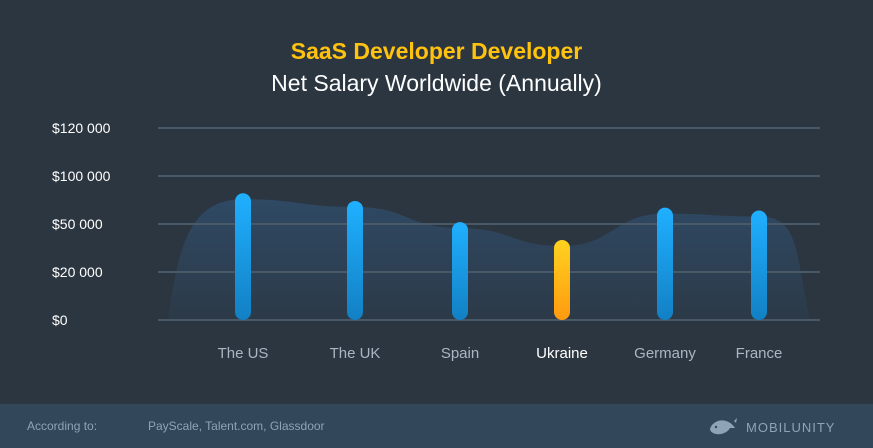 The height and width of the screenshot is (448, 873). What do you see at coordinates (81, 128) in the screenshot?
I see `y-tick-label: $120 000` at bounding box center [81, 128].